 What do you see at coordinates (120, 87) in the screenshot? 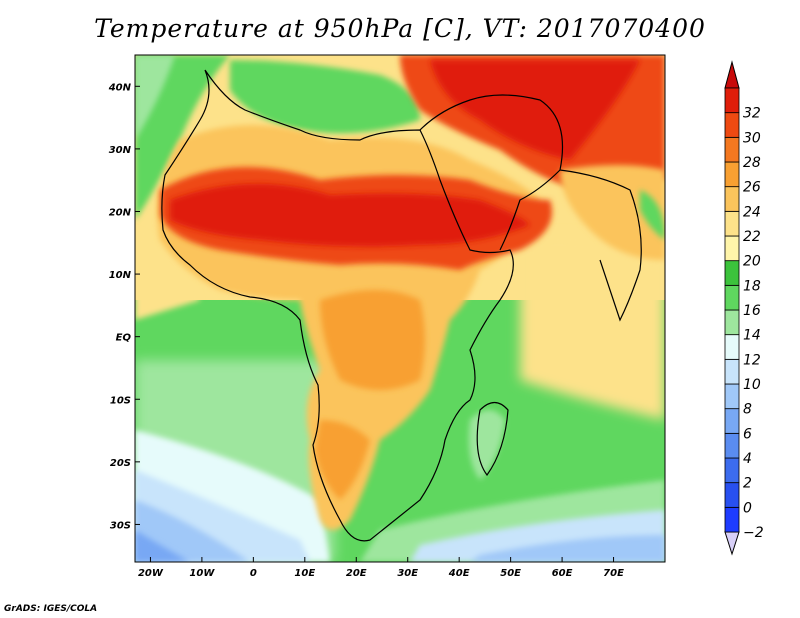
I see `lat-tick-label: 40N` at bounding box center [120, 87].